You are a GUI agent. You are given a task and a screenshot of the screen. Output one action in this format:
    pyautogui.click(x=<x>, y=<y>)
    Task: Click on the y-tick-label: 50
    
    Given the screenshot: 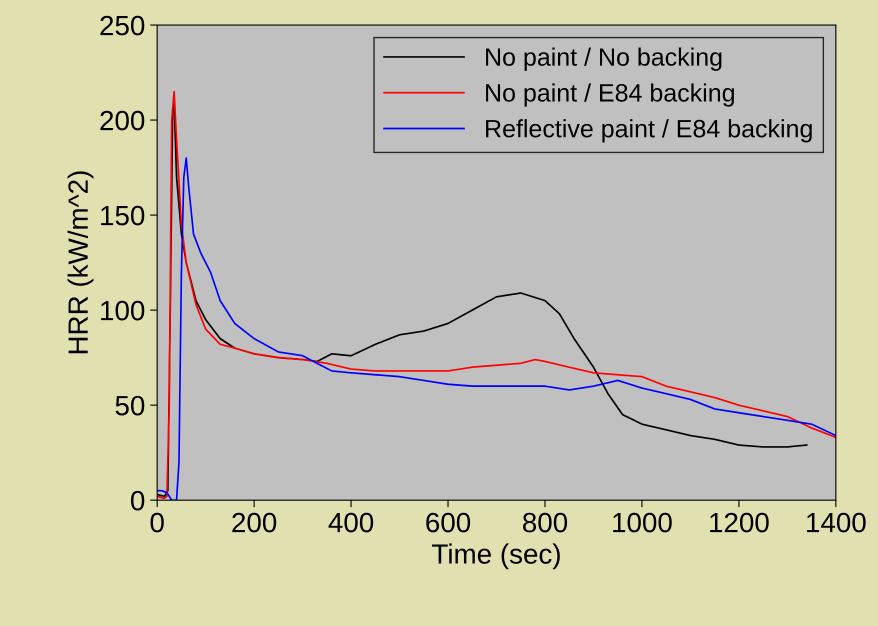 What is the action you would take?
    pyautogui.click(x=130, y=406)
    